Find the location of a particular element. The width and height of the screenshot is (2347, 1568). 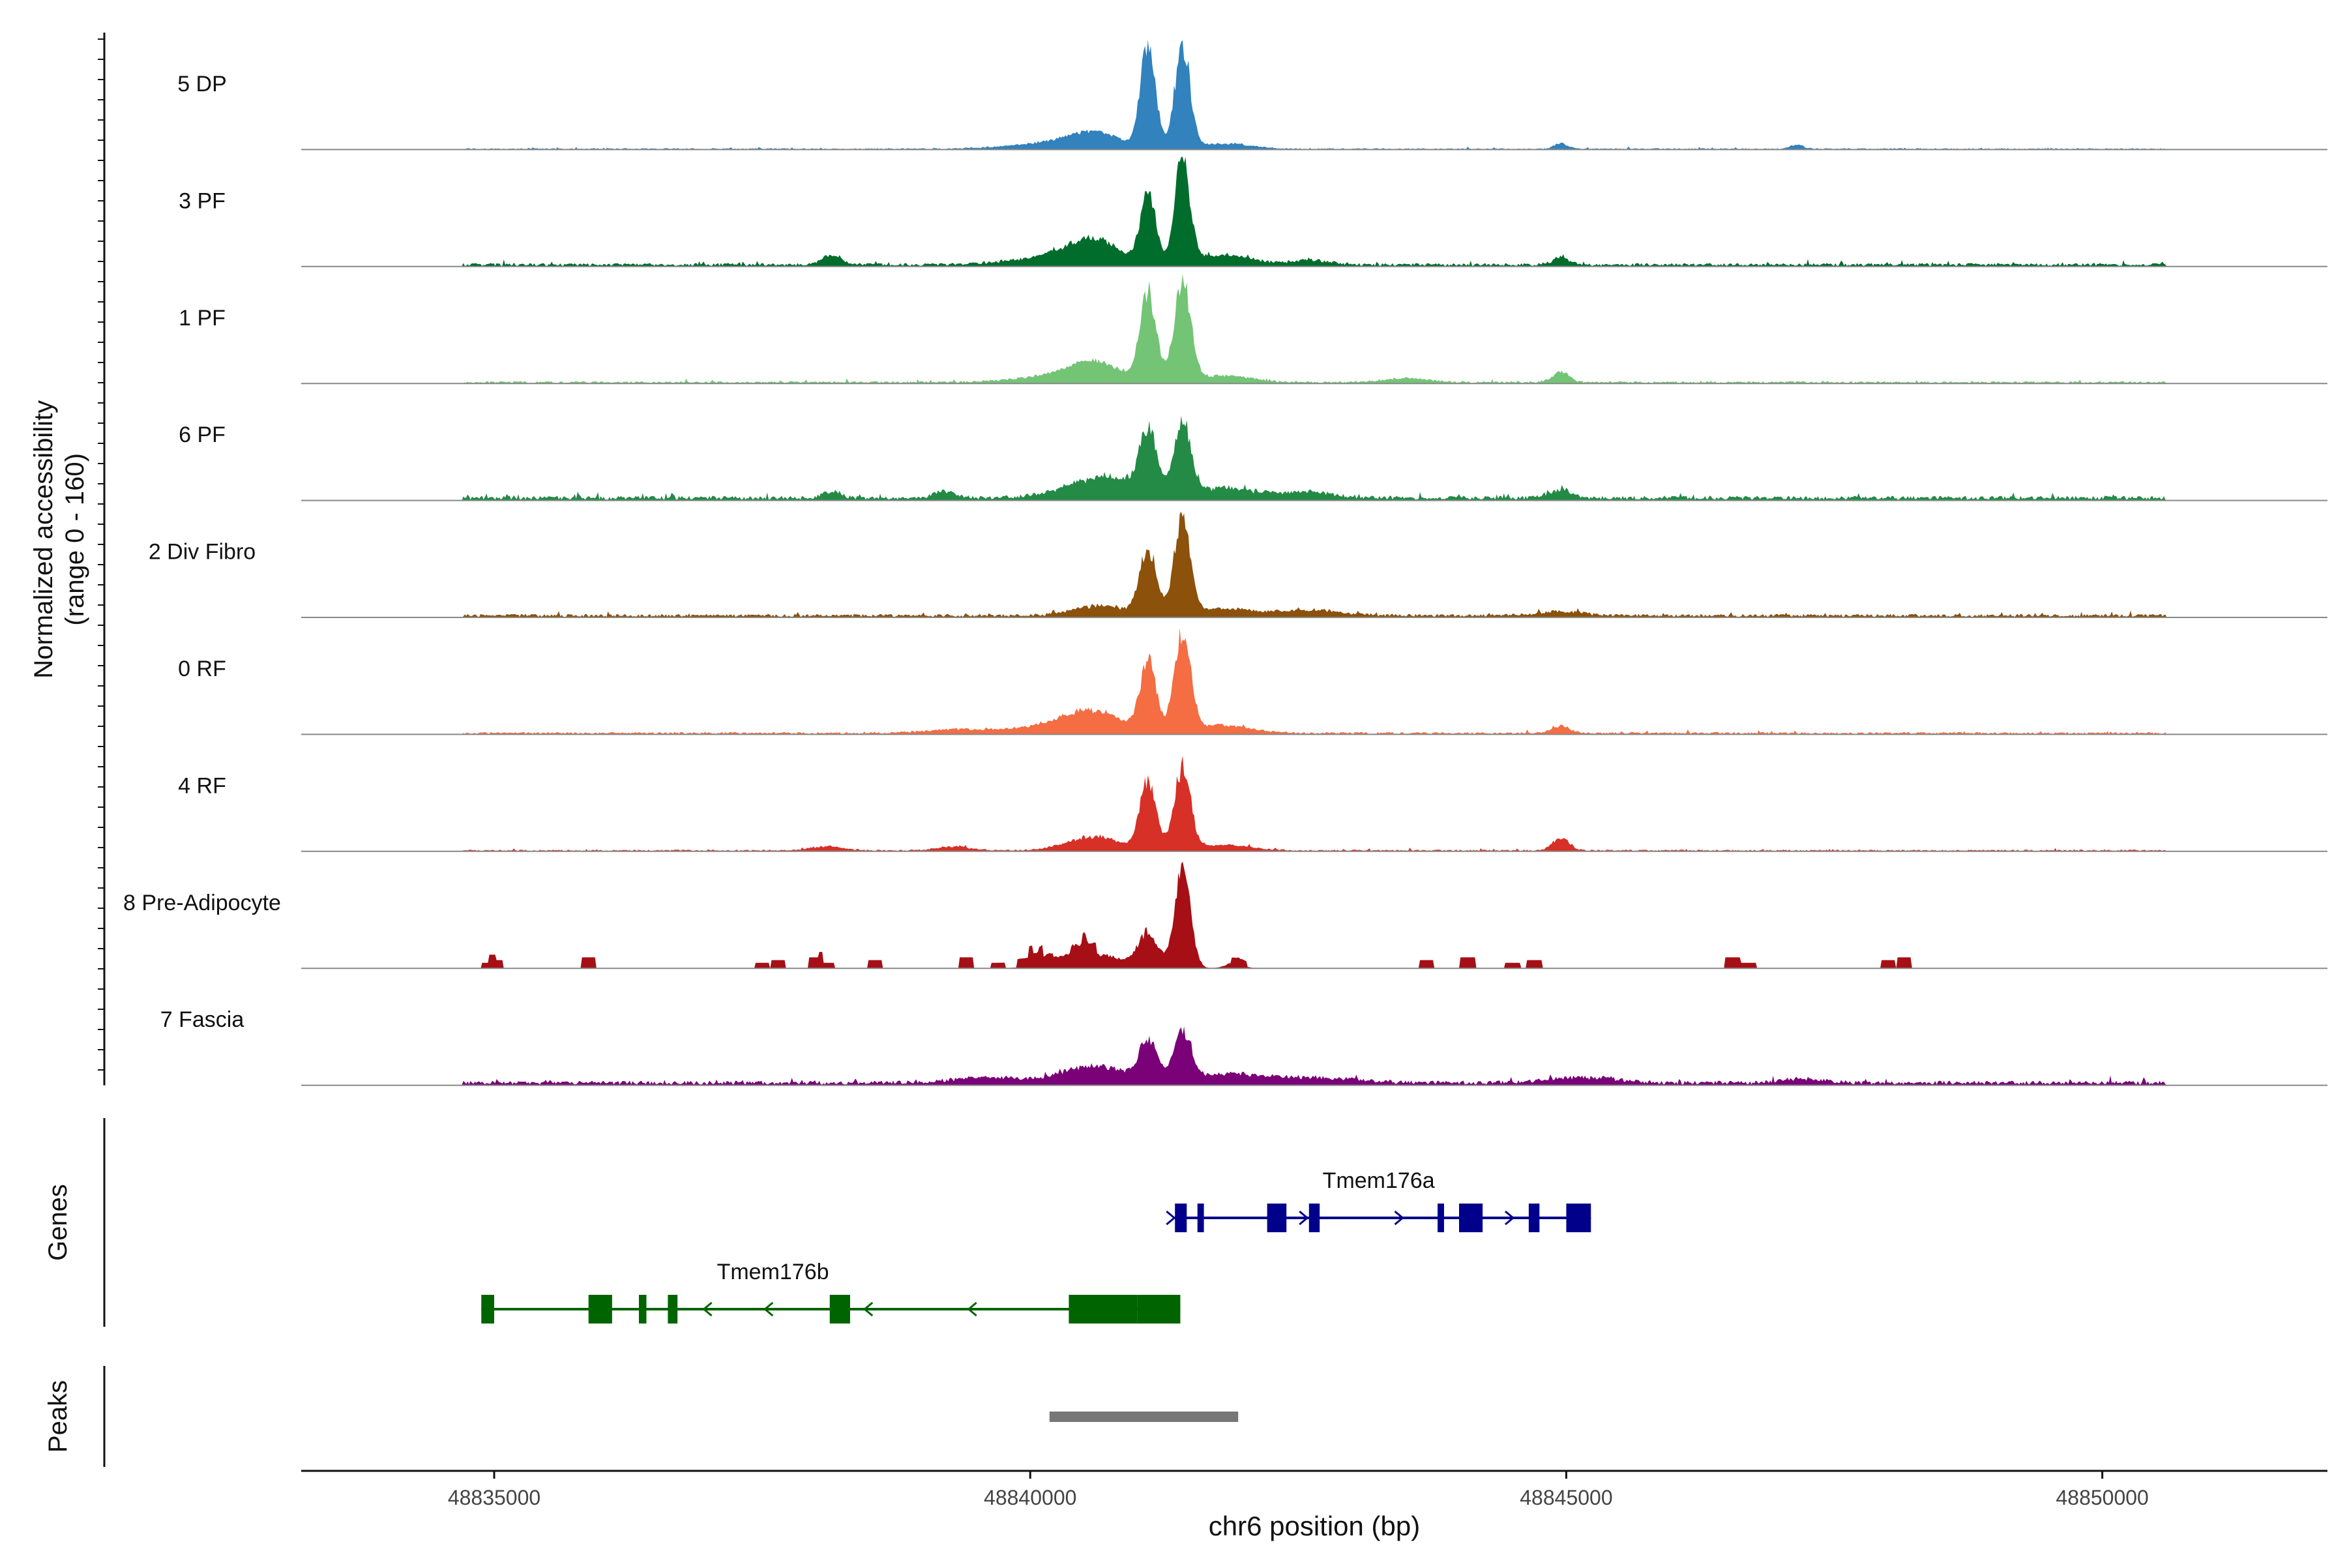

y-axis-label-line1: Normalized accessibility is located at coordinates (43, 539).